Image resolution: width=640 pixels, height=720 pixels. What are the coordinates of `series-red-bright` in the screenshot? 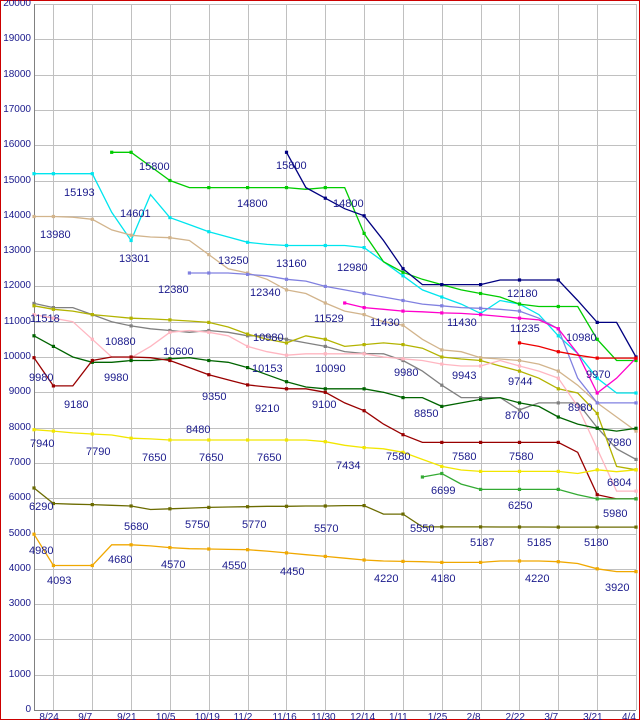 It's located at (577, 350).